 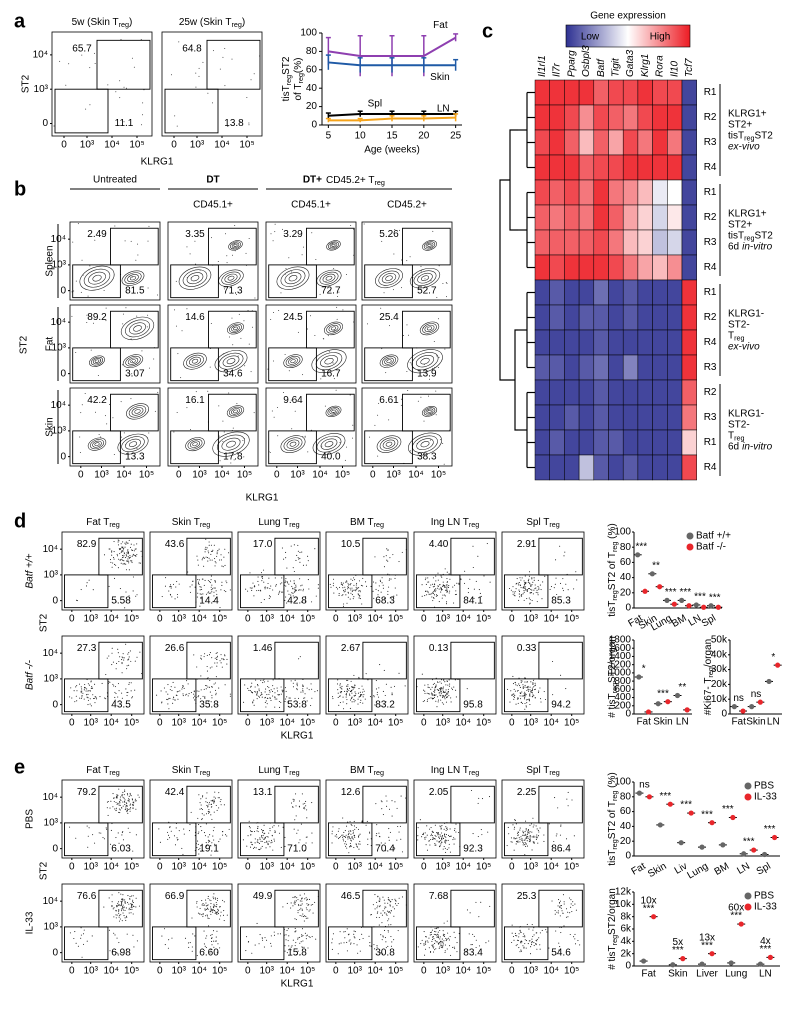 What do you see at coordinates (639, 677) in the screenshot?
I see `mean-dot` at bounding box center [639, 677].